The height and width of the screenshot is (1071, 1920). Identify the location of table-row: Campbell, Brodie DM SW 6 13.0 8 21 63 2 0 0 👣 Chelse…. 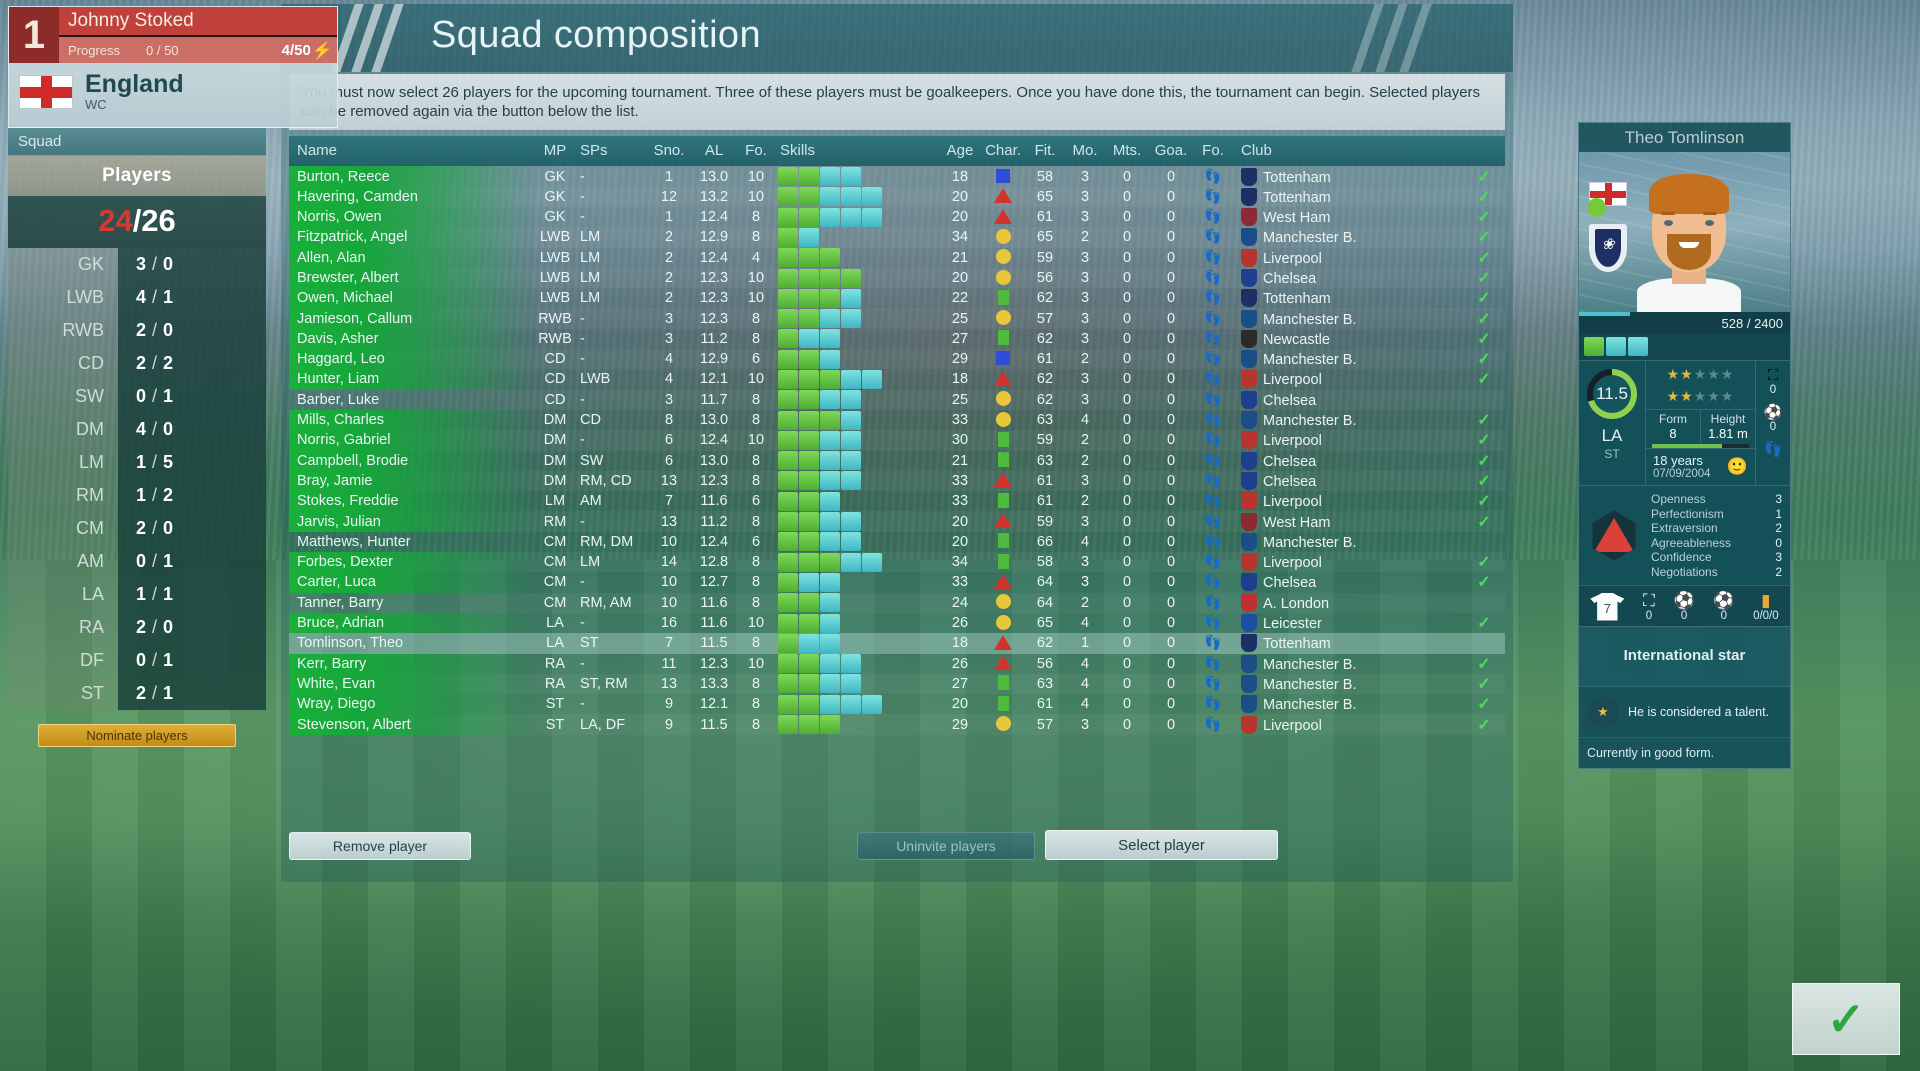
(897, 460).